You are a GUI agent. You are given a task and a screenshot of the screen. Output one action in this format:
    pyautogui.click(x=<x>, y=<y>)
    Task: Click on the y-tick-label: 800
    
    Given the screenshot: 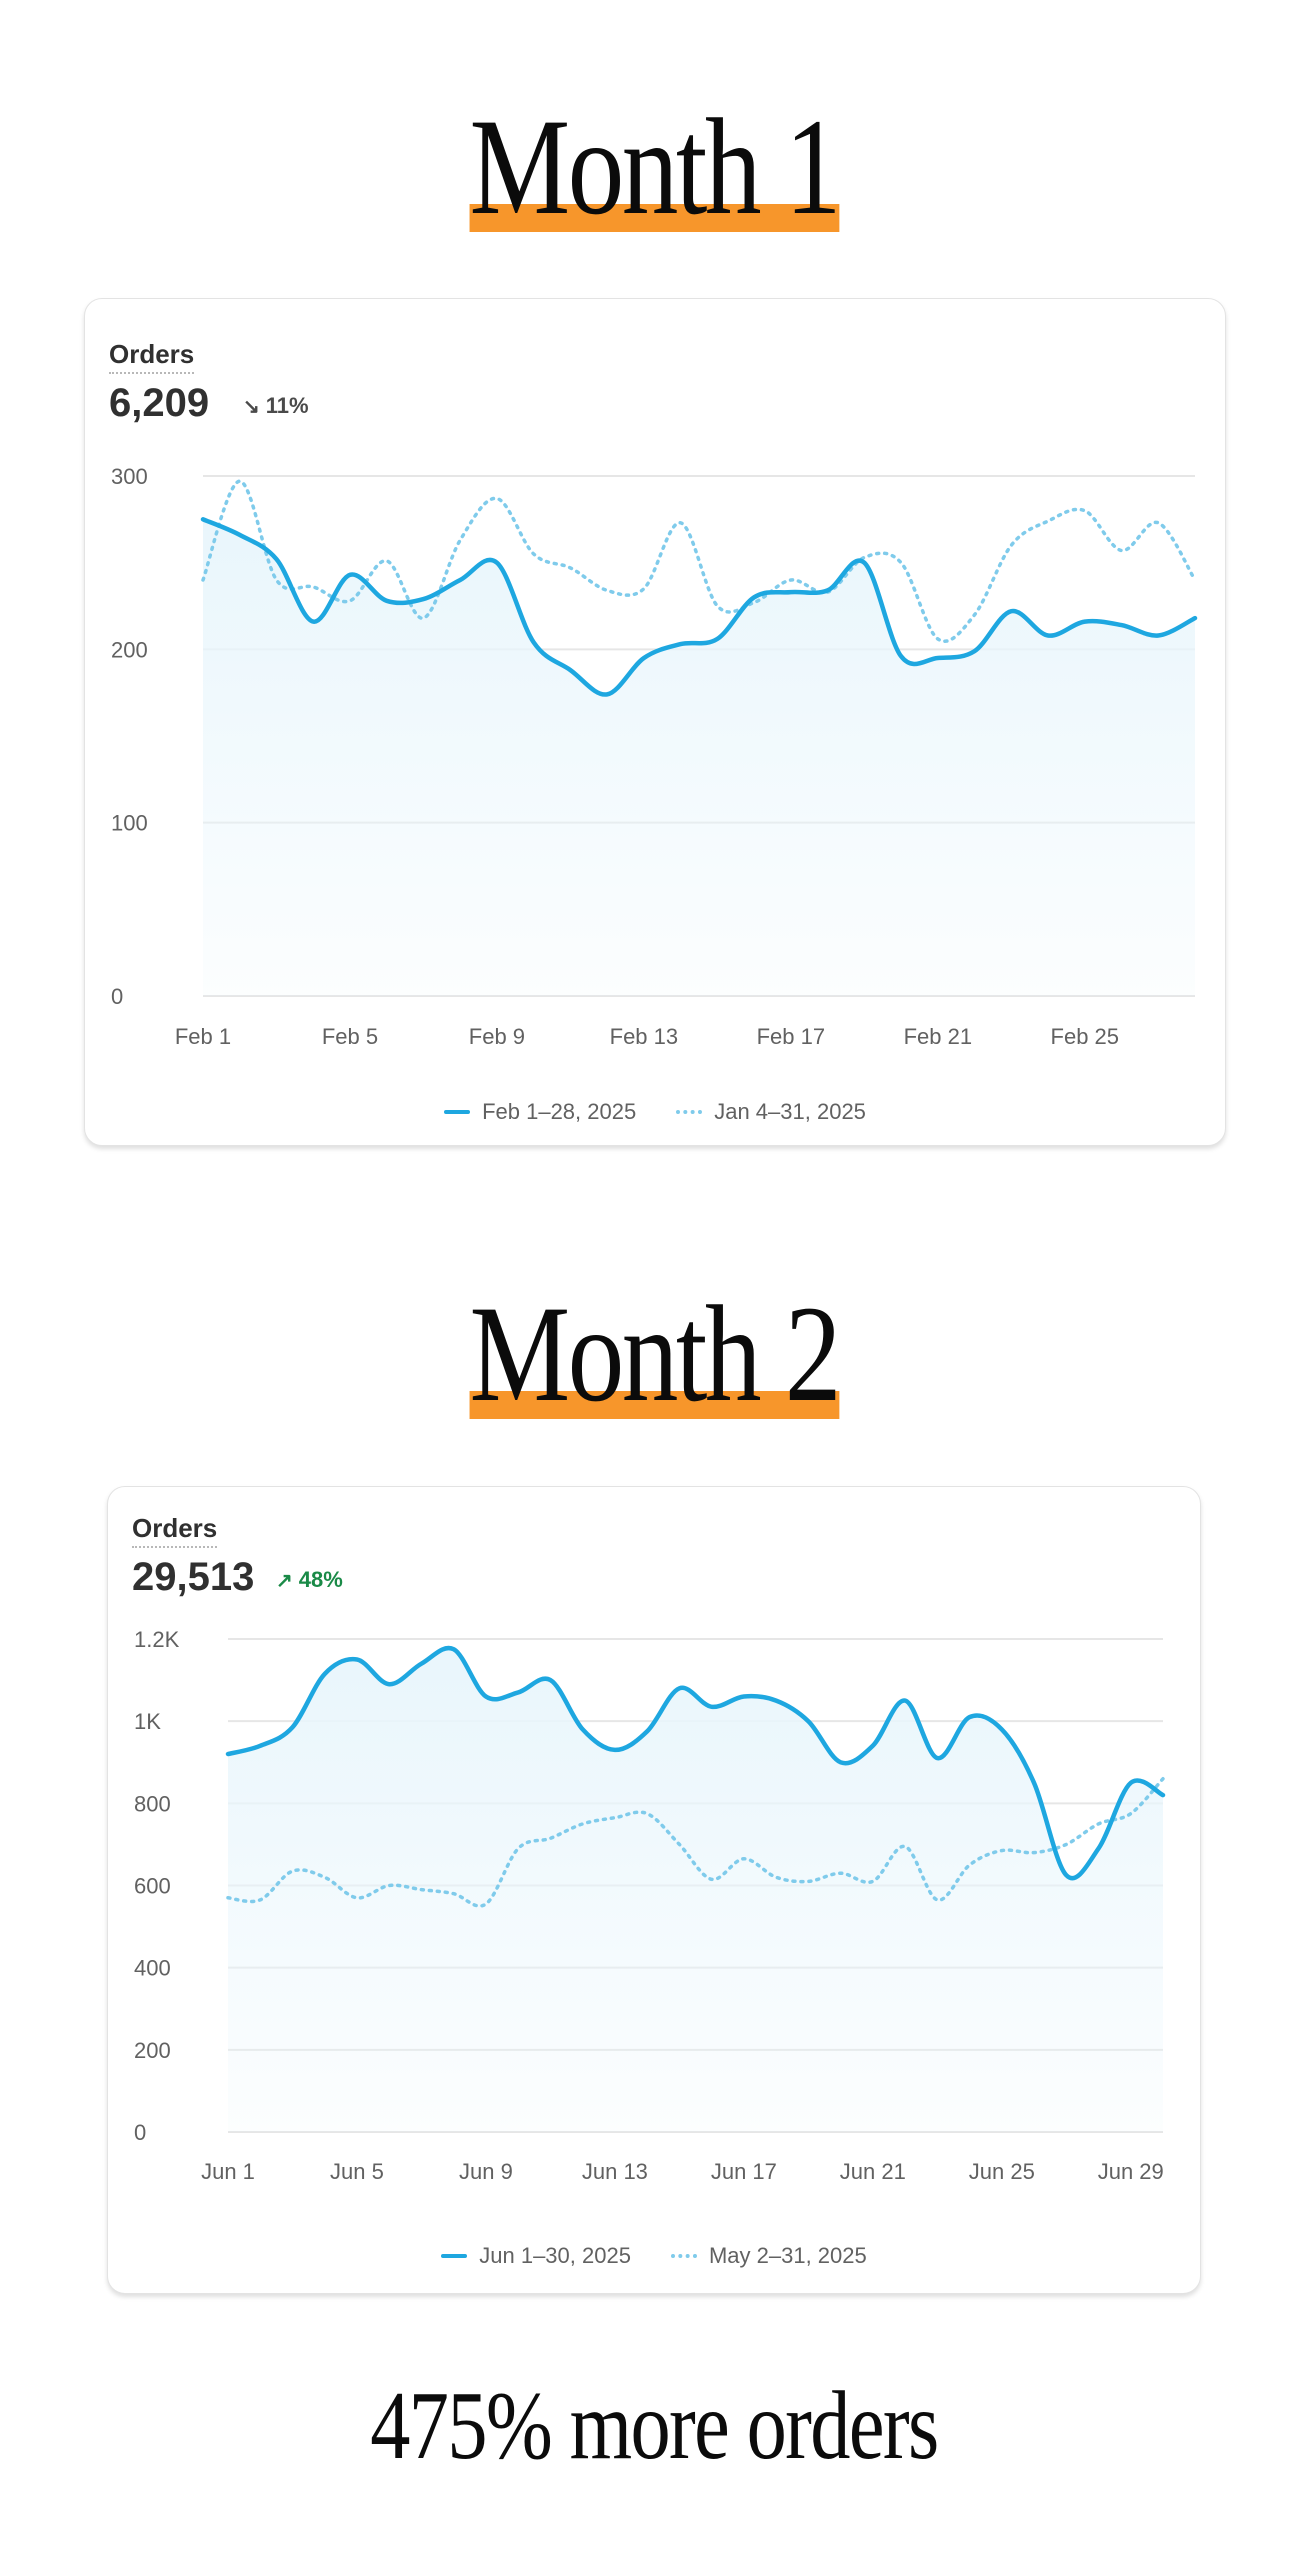 What is the action you would take?
    pyautogui.click(x=152, y=1803)
    